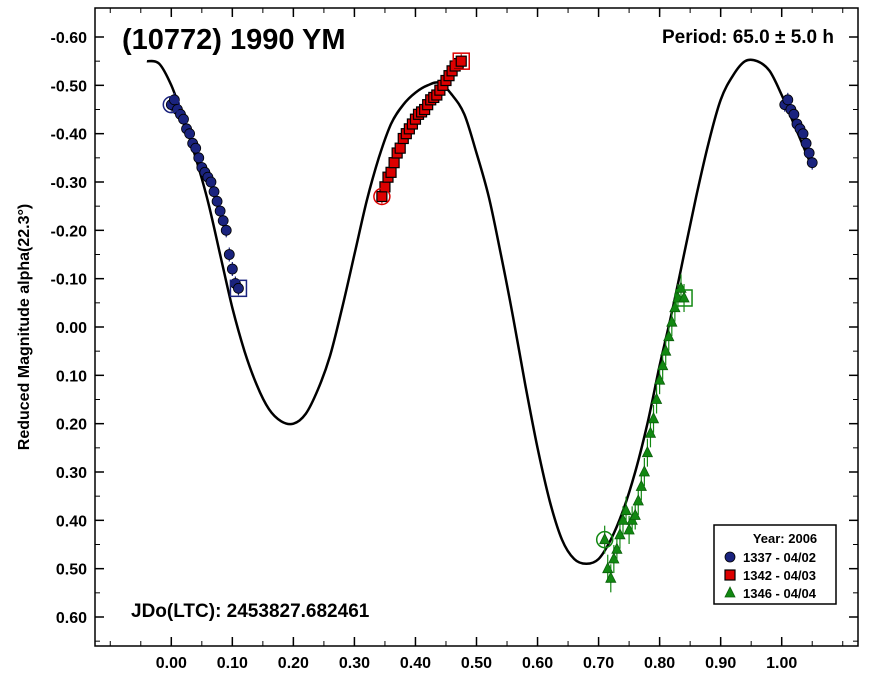  Describe the element at coordinates (232, 663) in the screenshot. I see `x-tick-label: 0.10` at that location.